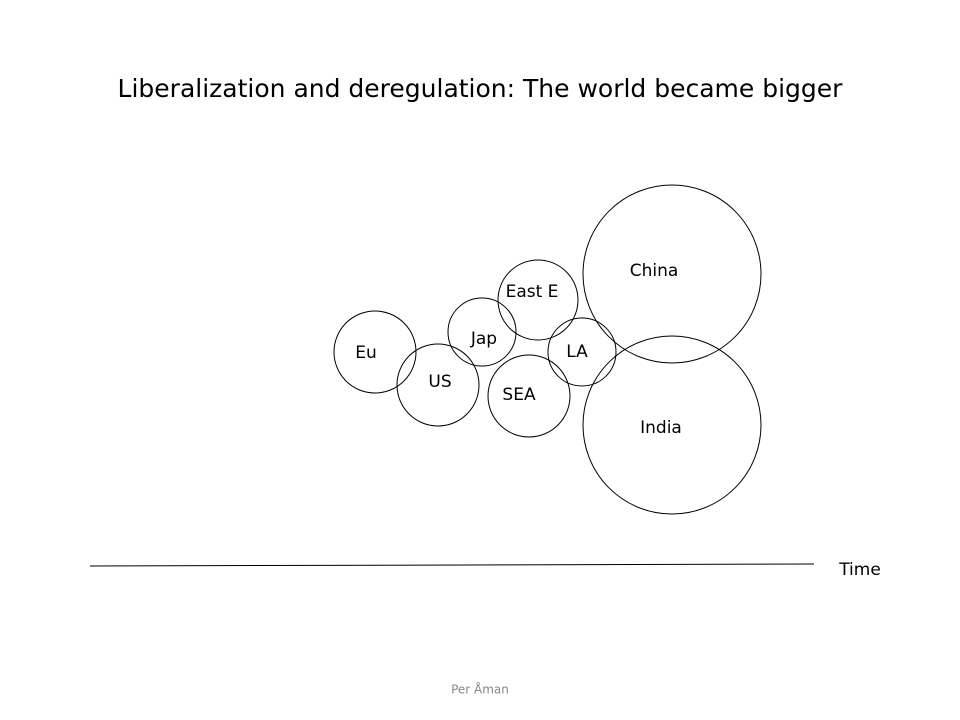 The image size is (960, 720). Describe the element at coordinates (366, 353) in the screenshot. I see `node-label: Eu` at that location.